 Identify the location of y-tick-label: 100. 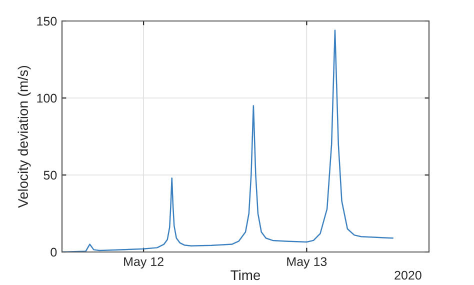
(47, 98).